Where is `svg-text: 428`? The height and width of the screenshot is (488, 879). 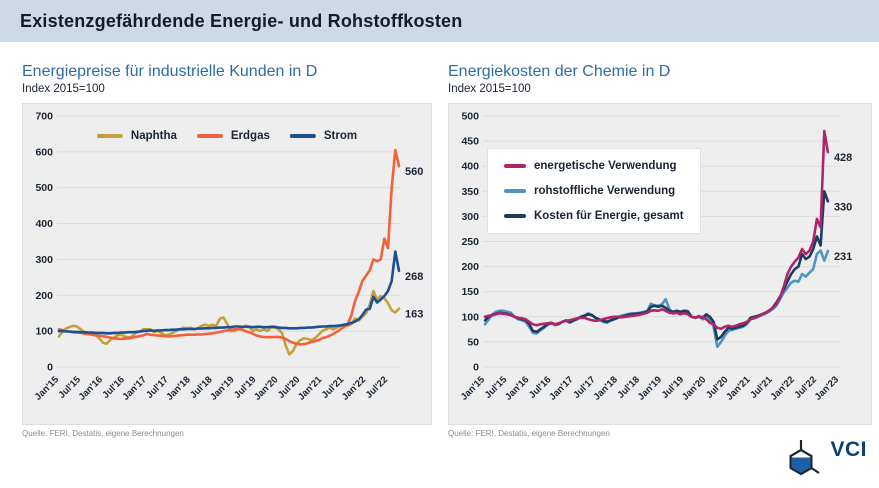 svg-text: 428 is located at coordinates (843, 158).